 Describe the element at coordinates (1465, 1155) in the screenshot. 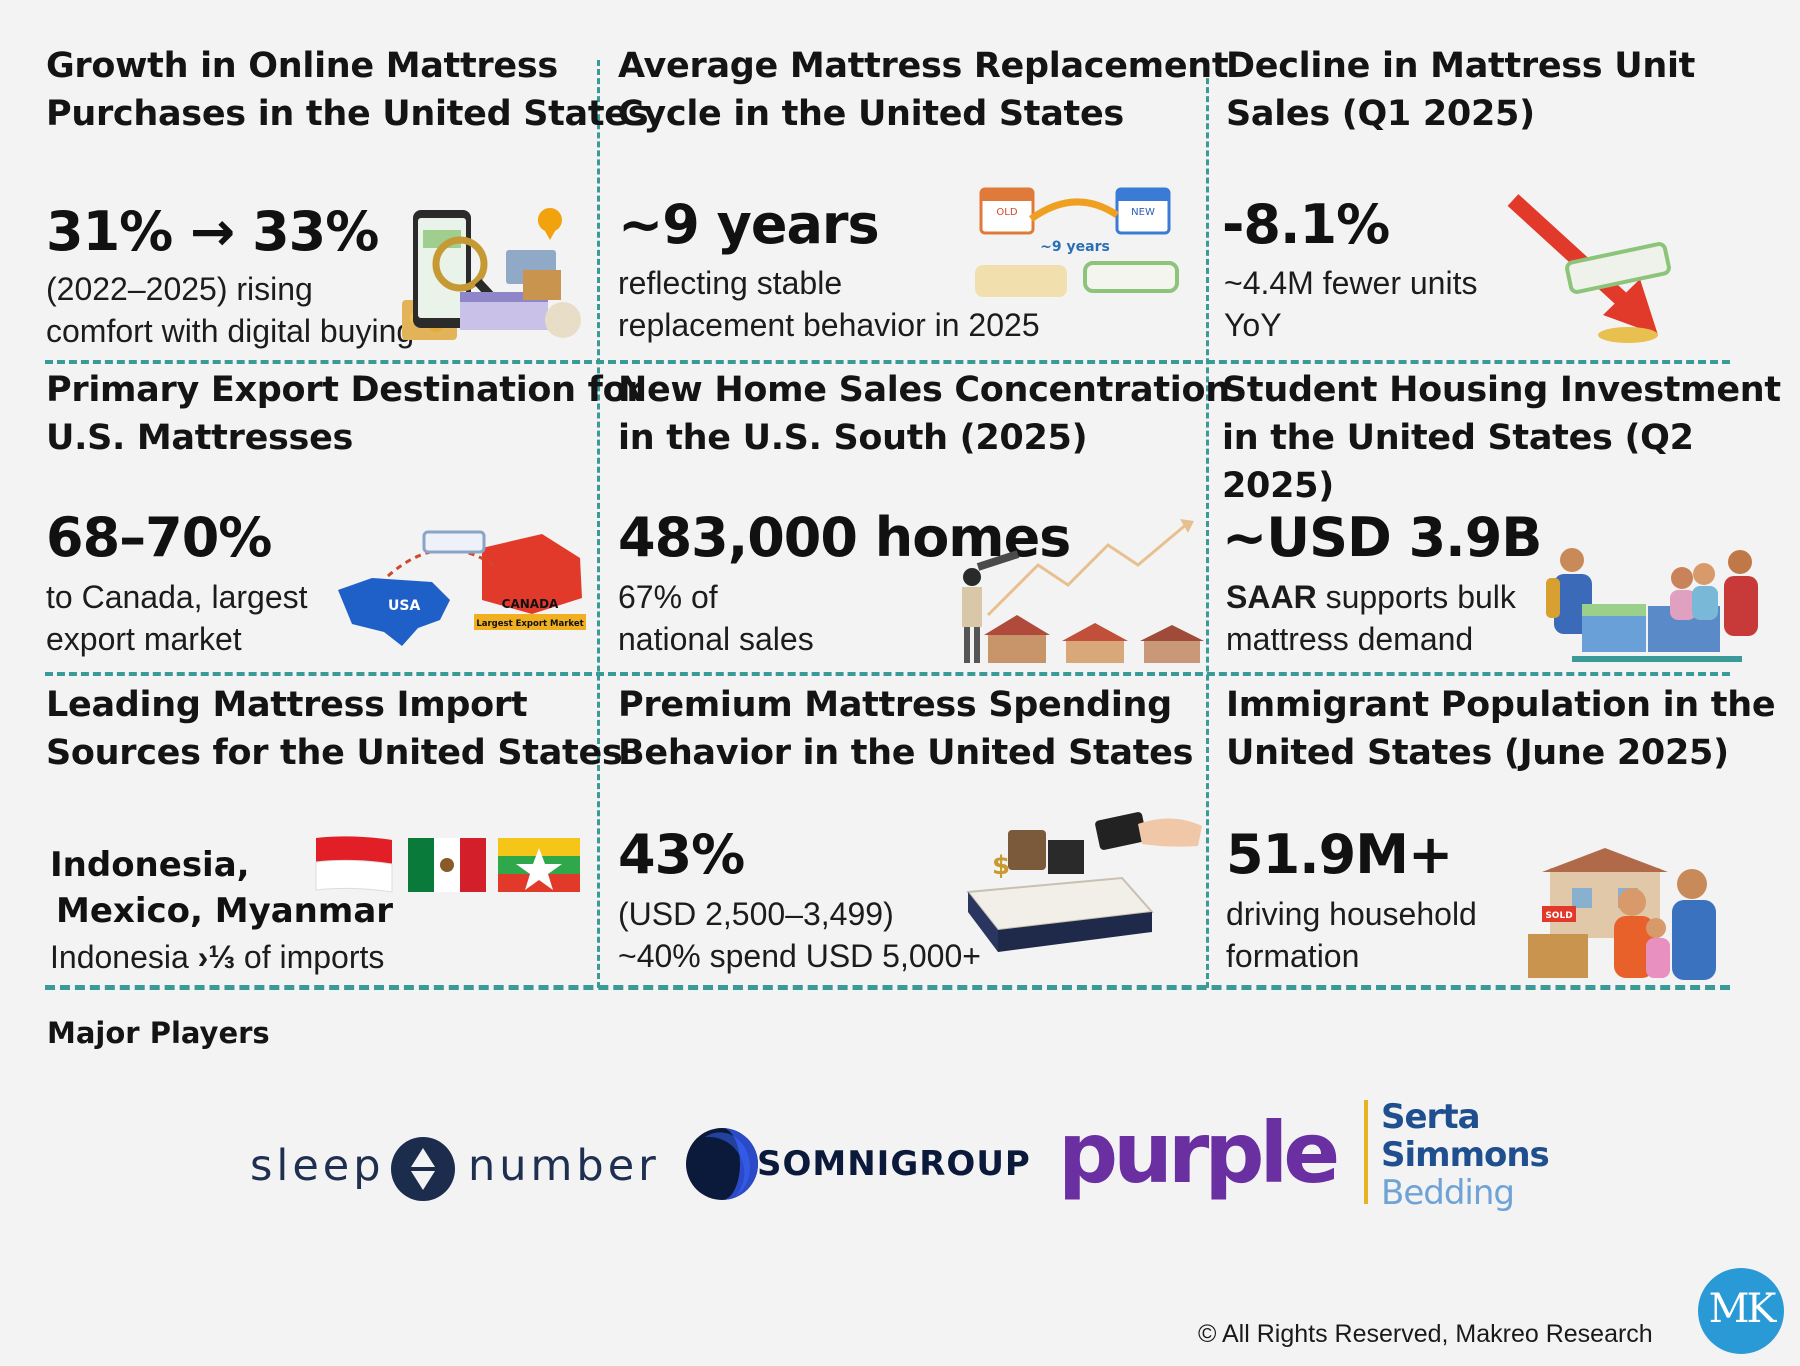

I see `serta-line-2: Simmons` at that location.